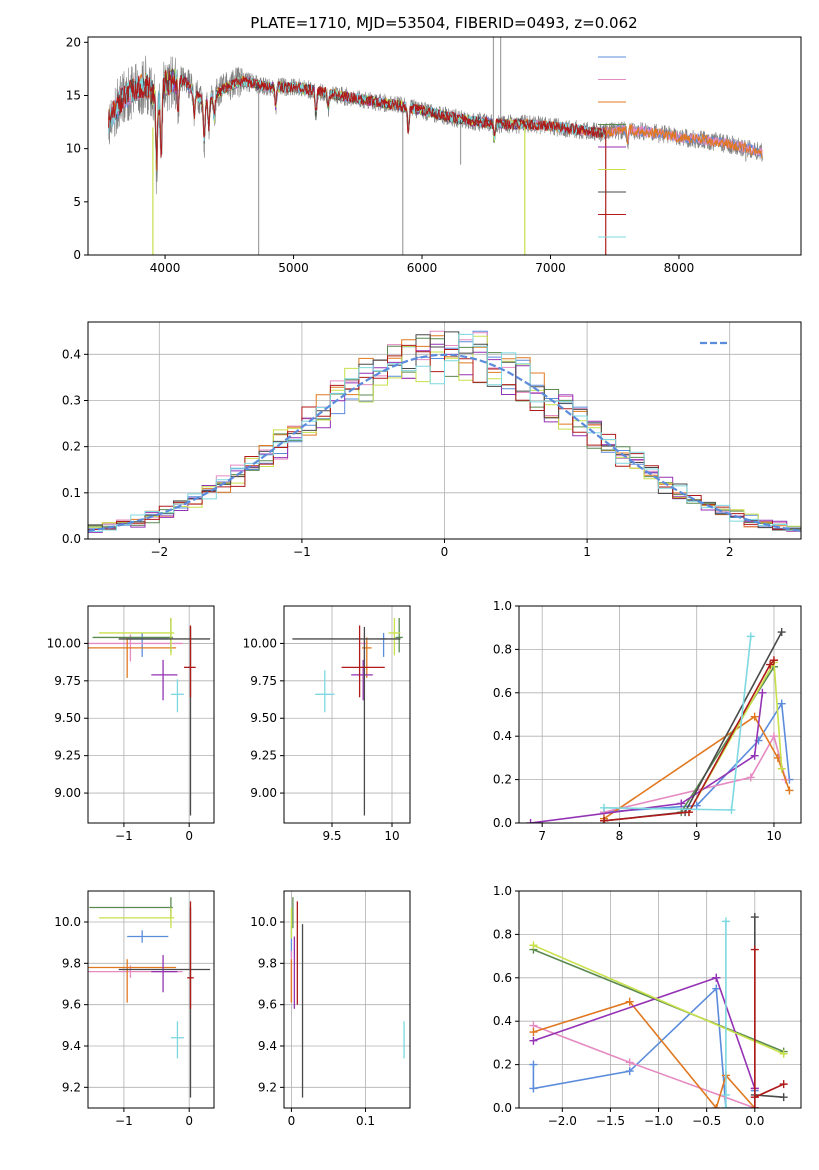 This screenshot has width=819, height=1170. Describe the element at coordinates (77, 202) in the screenshot. I see `y-tick-label: 5` at that location.